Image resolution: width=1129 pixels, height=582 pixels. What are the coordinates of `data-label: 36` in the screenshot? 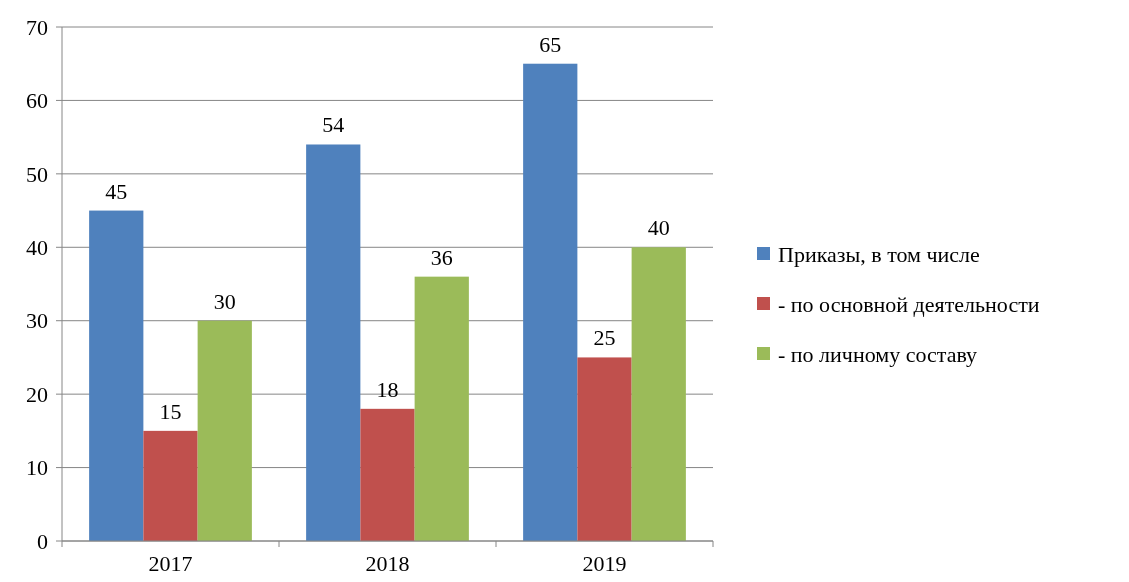 It's located at (441, 257).